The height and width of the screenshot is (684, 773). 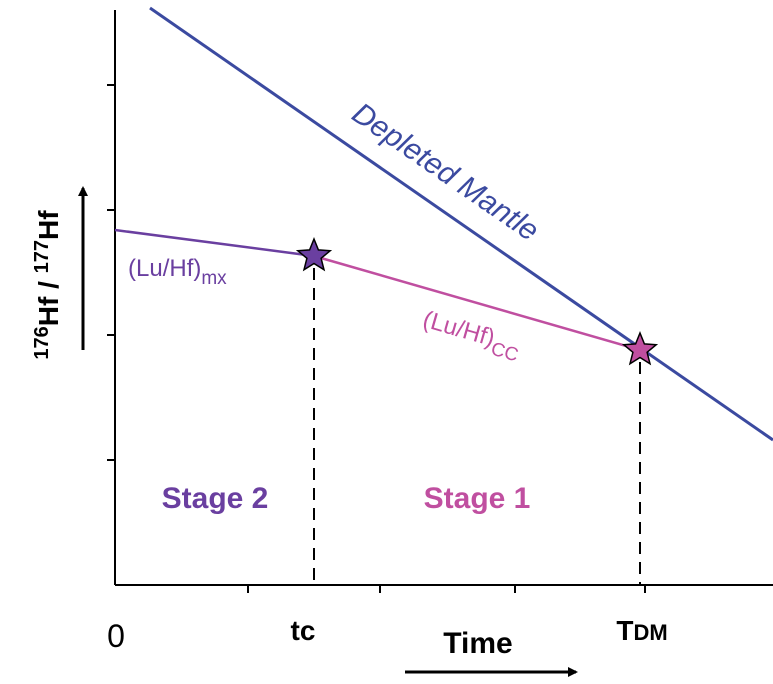 What do you see at coordinates (504, 353) in the screenshot?
I see `label-sub: CC` at bounding box center [504, 353].